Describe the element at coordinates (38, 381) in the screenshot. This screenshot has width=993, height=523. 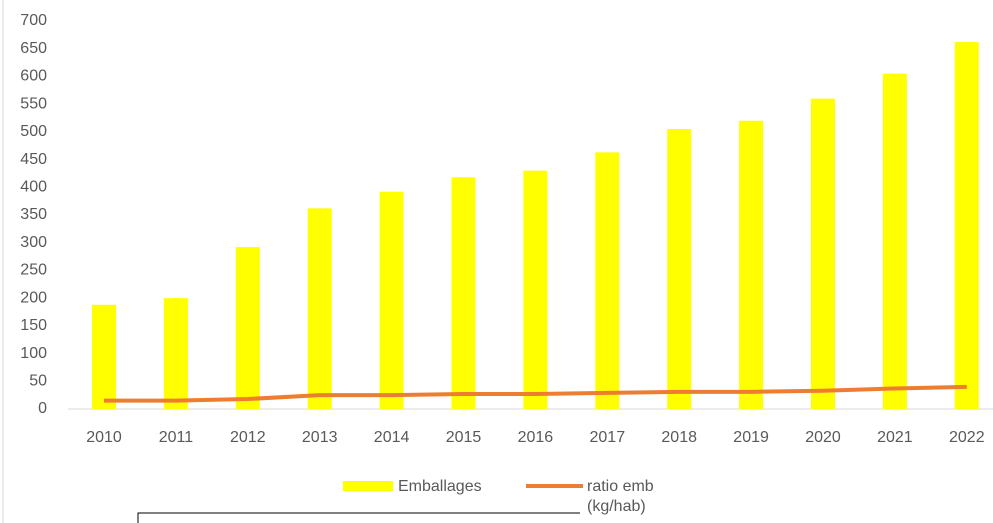
I see `y-tick-label: 50` at that location.